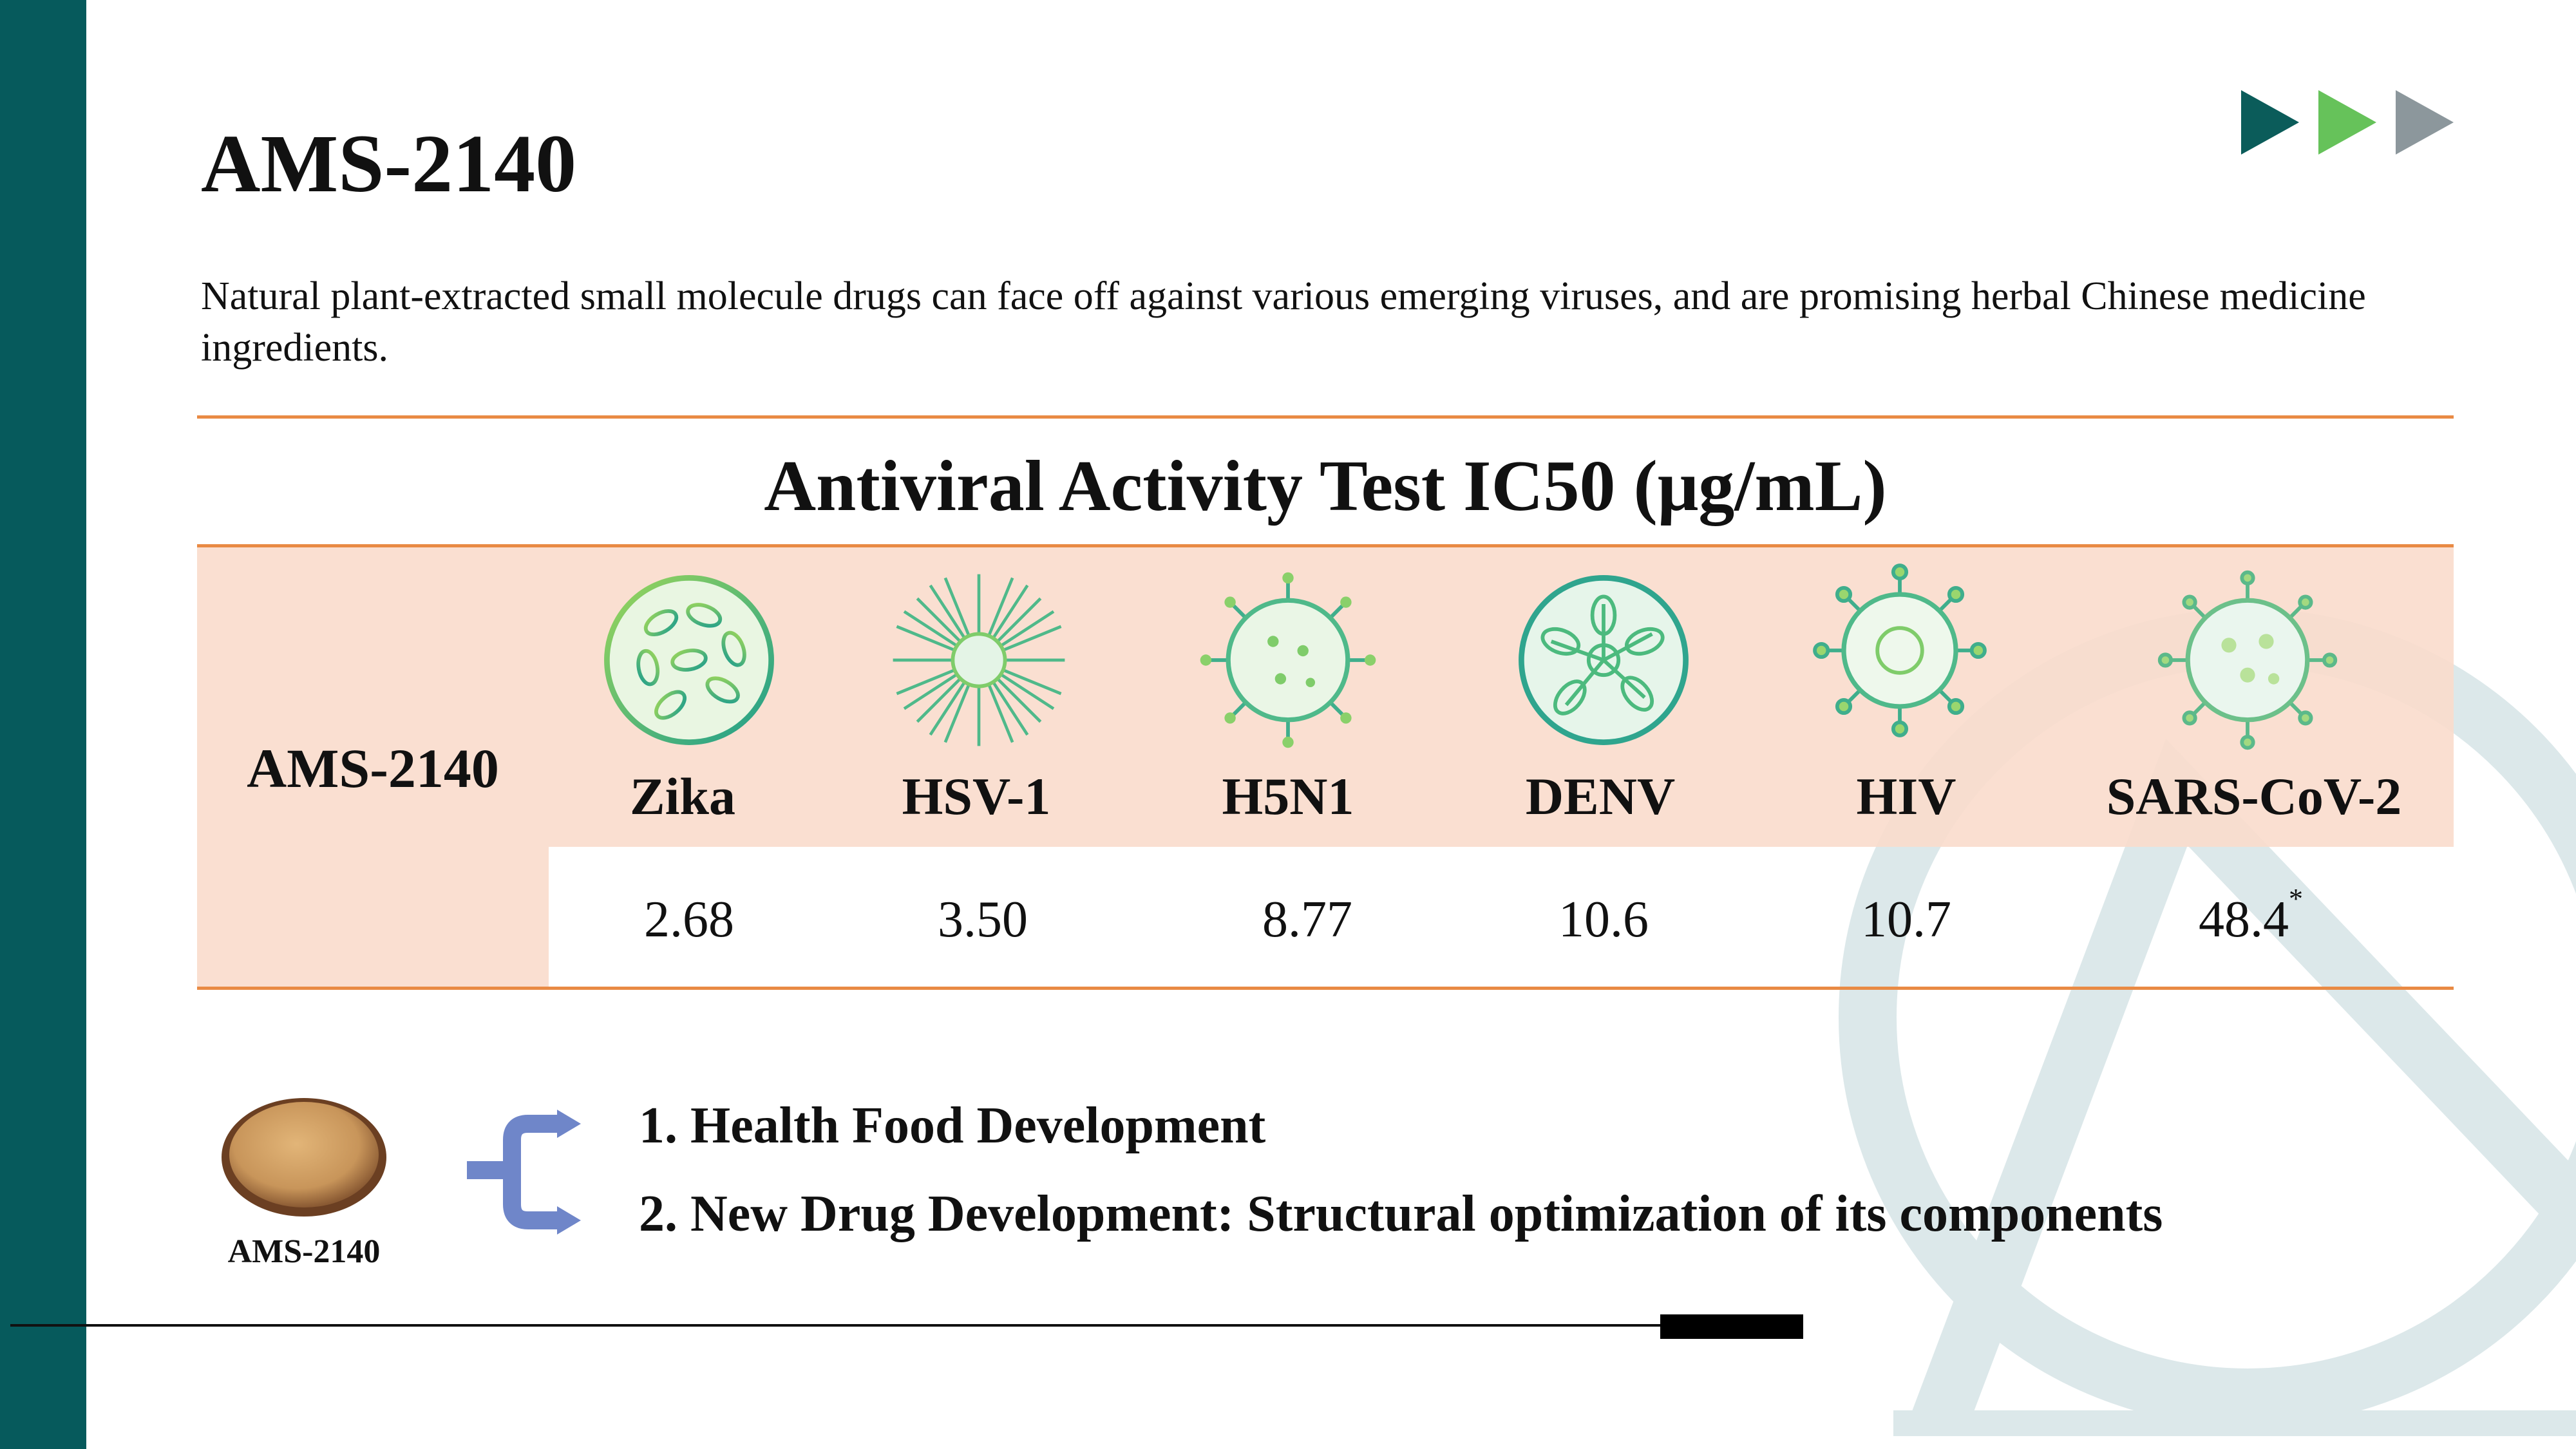  What do you see at coordinates (2254, 796) in the screenshot?
I see `virus-name-sars-cov-2: SARS-CoV-2` at bounding box center [2254, 796].